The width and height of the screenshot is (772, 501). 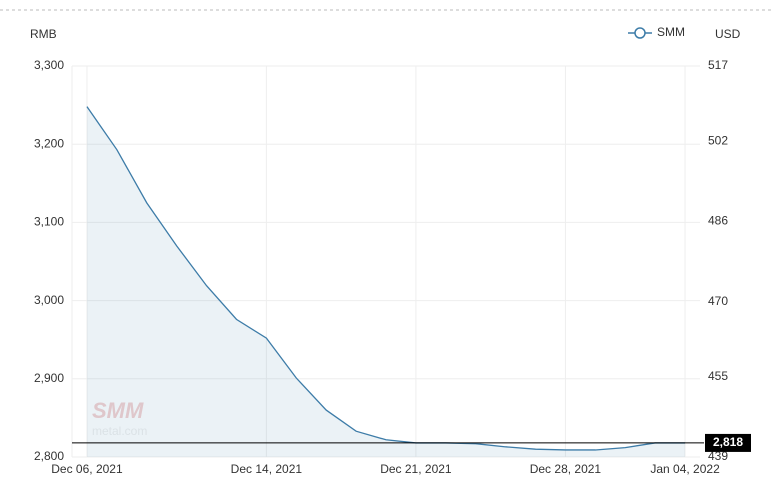 I want to click on y2-tick-label: 439, so click(x=718, y=456).